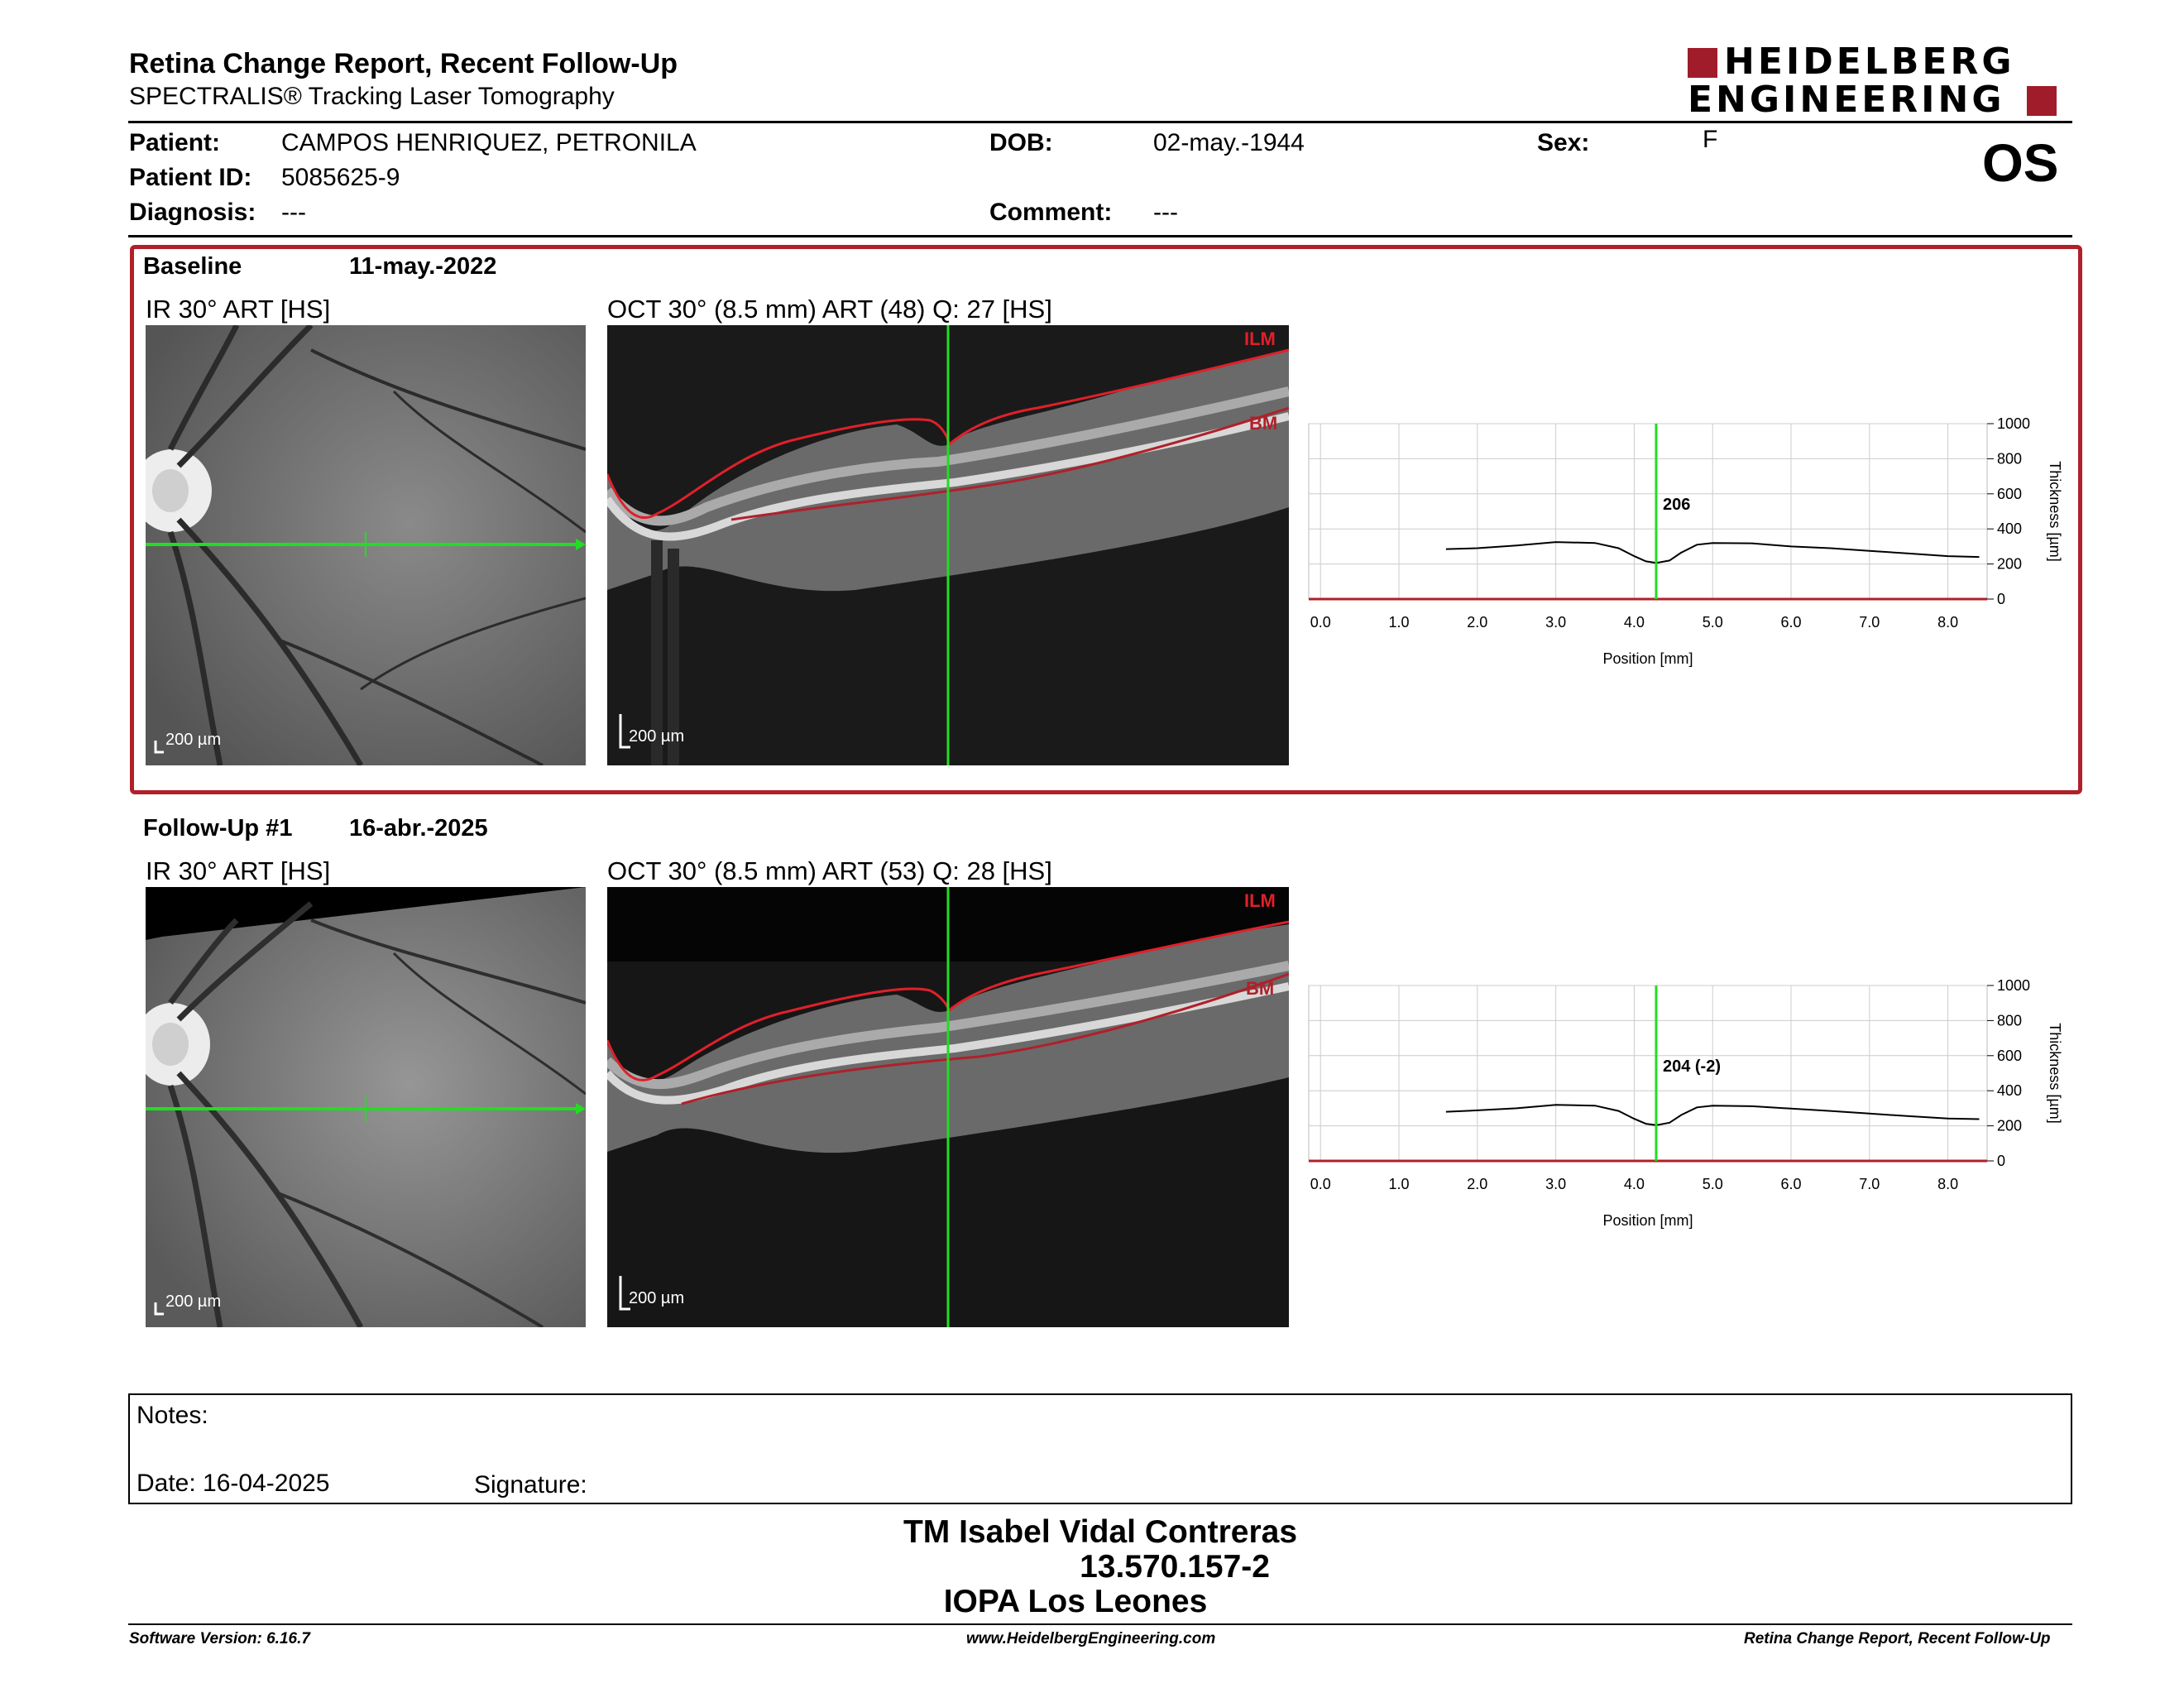 This screenshot has width=2184, height=1688. What do you see at coordinates (238, 870) in the screenshot?
I see `followup-ir-title: IR 30° ART [HS]` at bounding box center [238, 870].